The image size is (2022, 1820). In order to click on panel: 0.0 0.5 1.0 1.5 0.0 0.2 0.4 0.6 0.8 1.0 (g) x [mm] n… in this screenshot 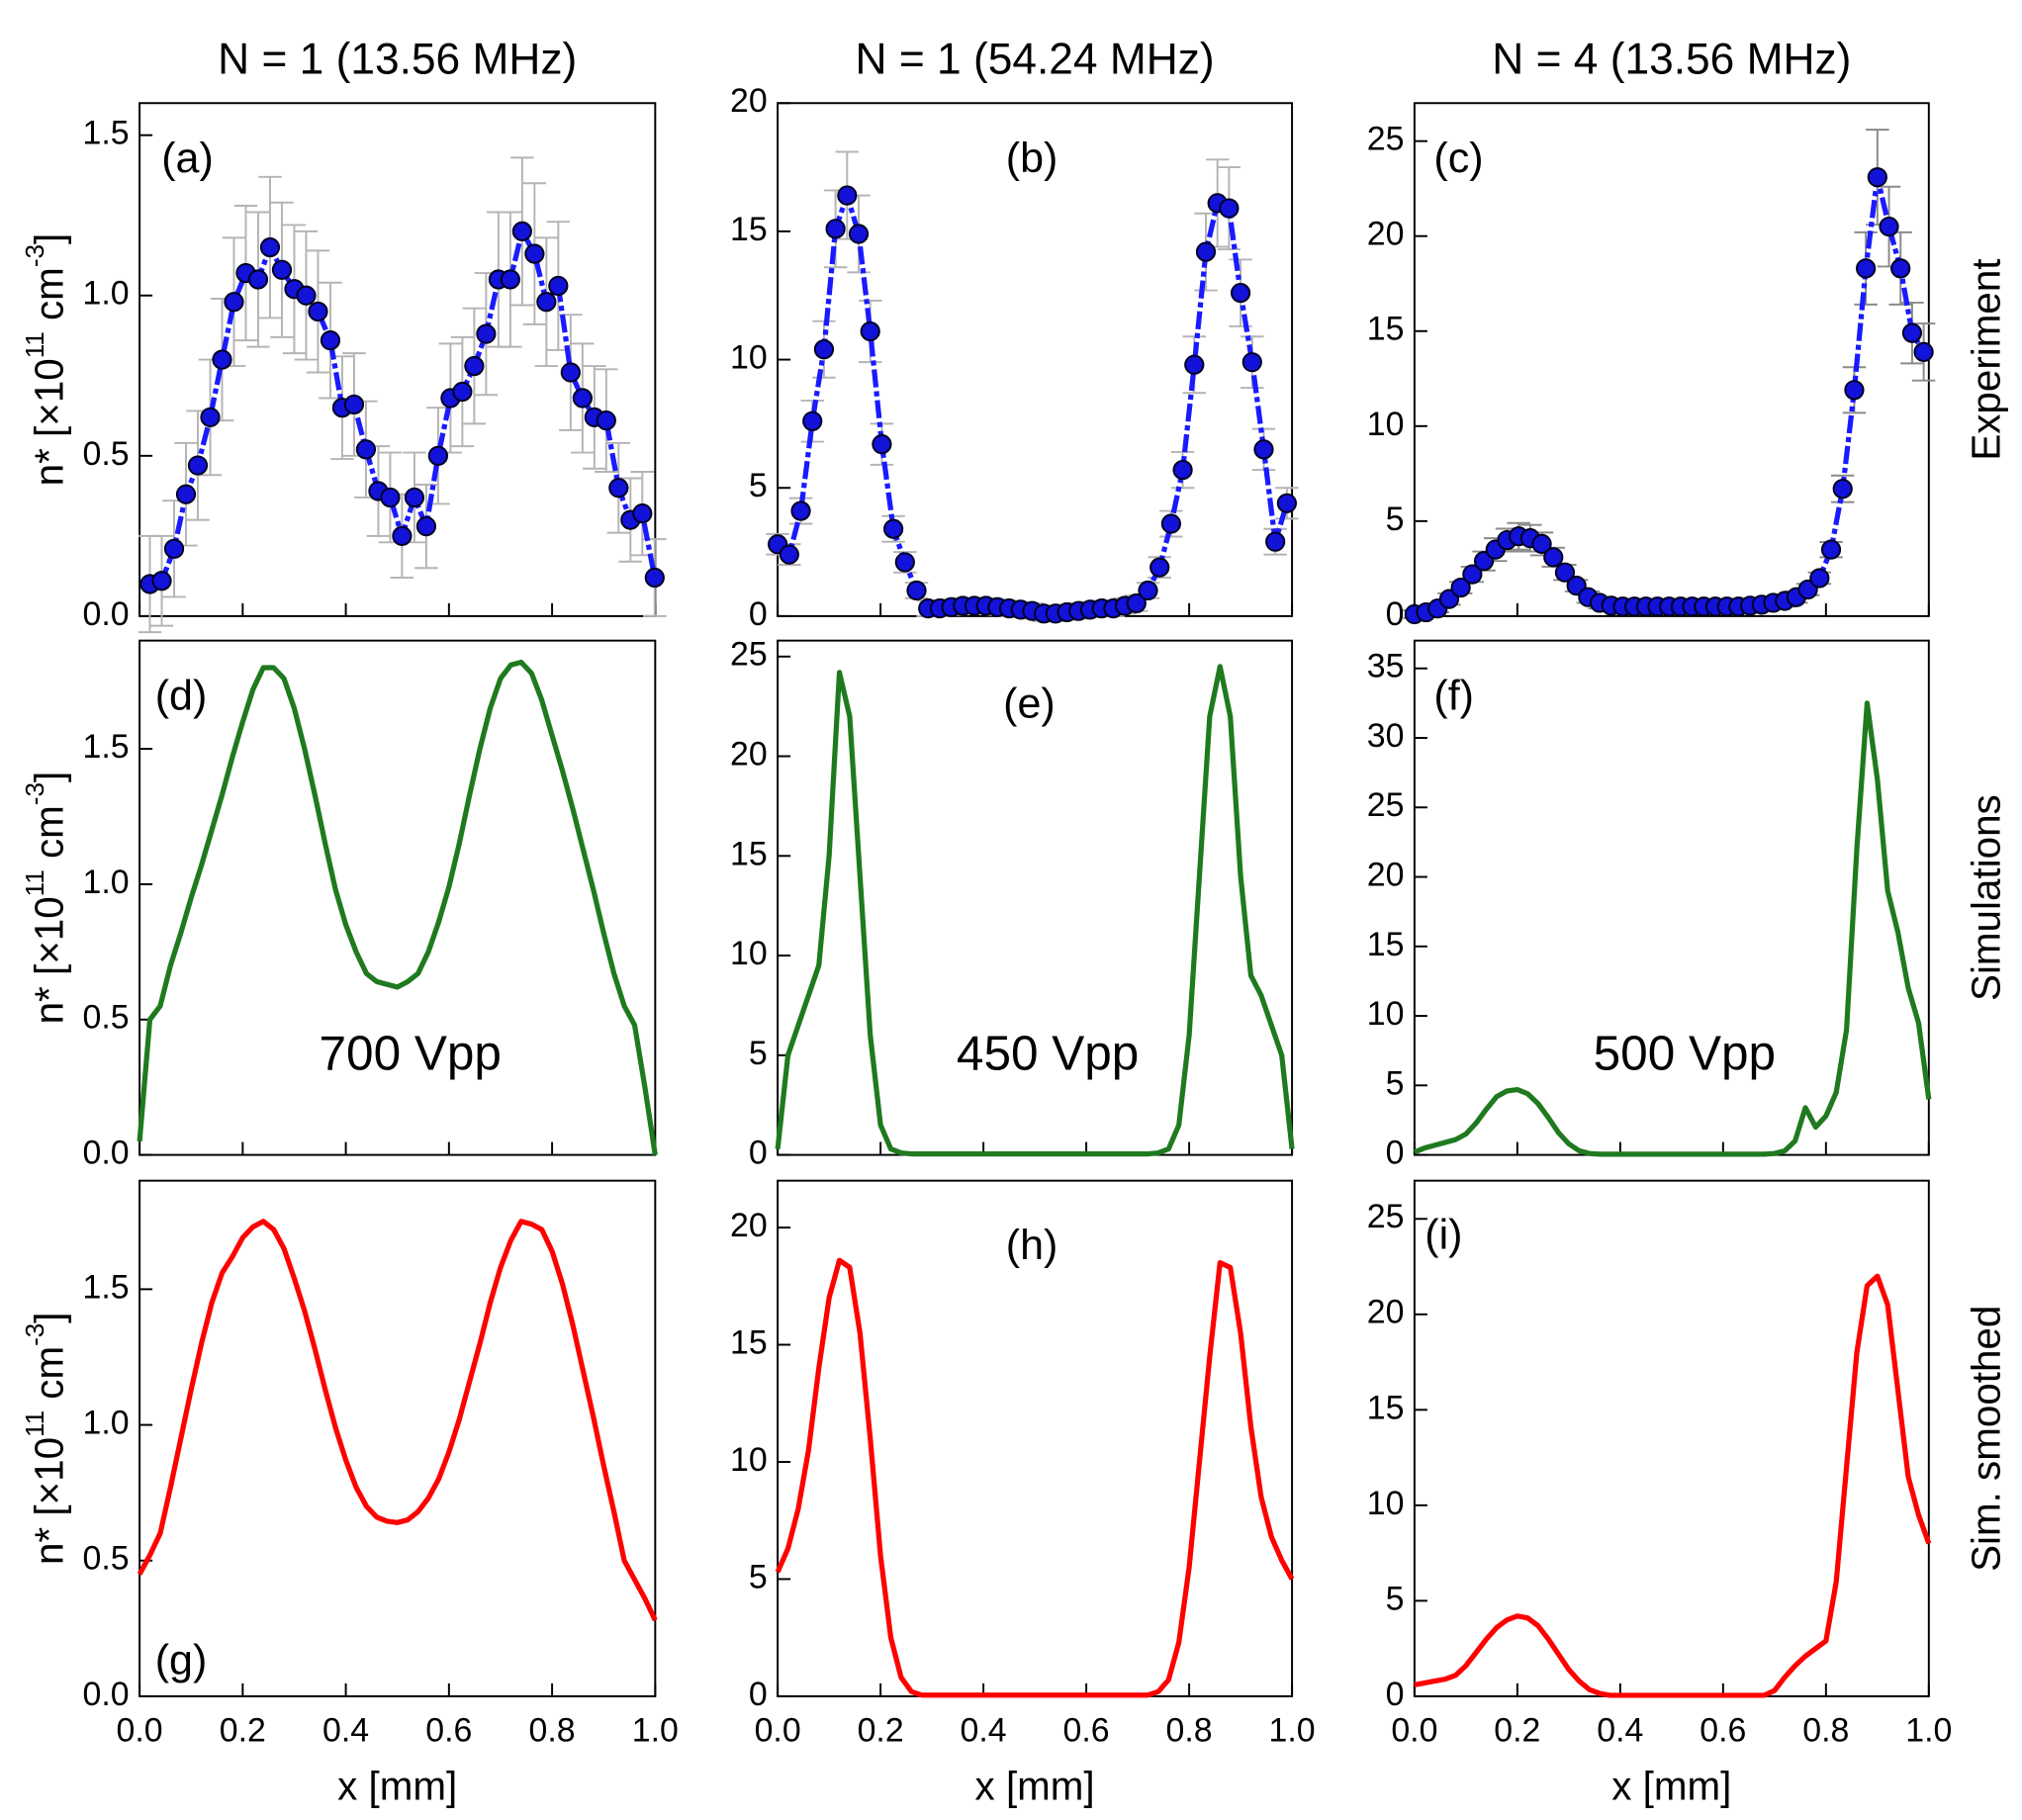, I will do `click(349, 1493)`.